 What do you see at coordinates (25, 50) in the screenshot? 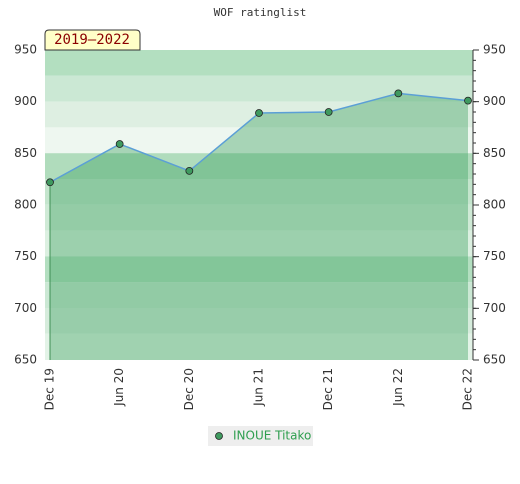
I see `y-tick-label: 950` at bounding box center [25, 50].